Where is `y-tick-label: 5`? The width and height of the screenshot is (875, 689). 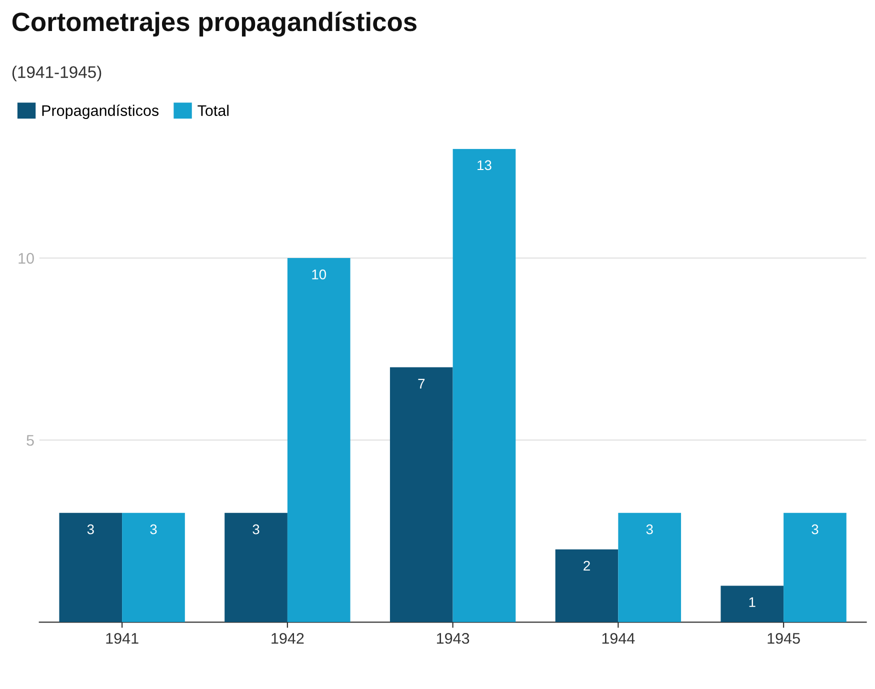 y-tick-label: 5 is located at coordinates (30, 440).